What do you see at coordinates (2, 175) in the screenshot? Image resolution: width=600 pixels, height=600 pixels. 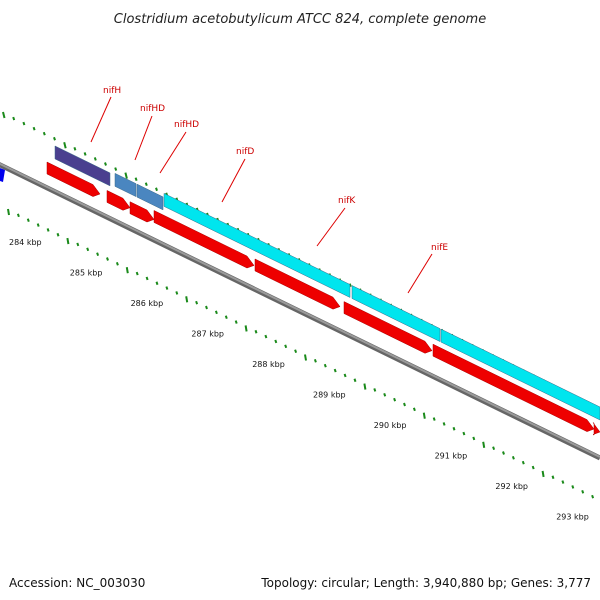 I see `partial-feature-blue` at bounding box center [2, 175].